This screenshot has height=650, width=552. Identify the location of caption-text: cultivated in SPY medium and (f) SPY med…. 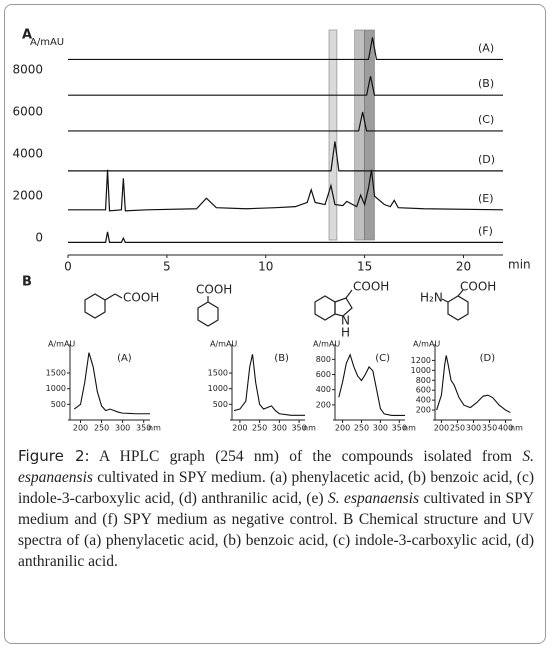
(276, 530).